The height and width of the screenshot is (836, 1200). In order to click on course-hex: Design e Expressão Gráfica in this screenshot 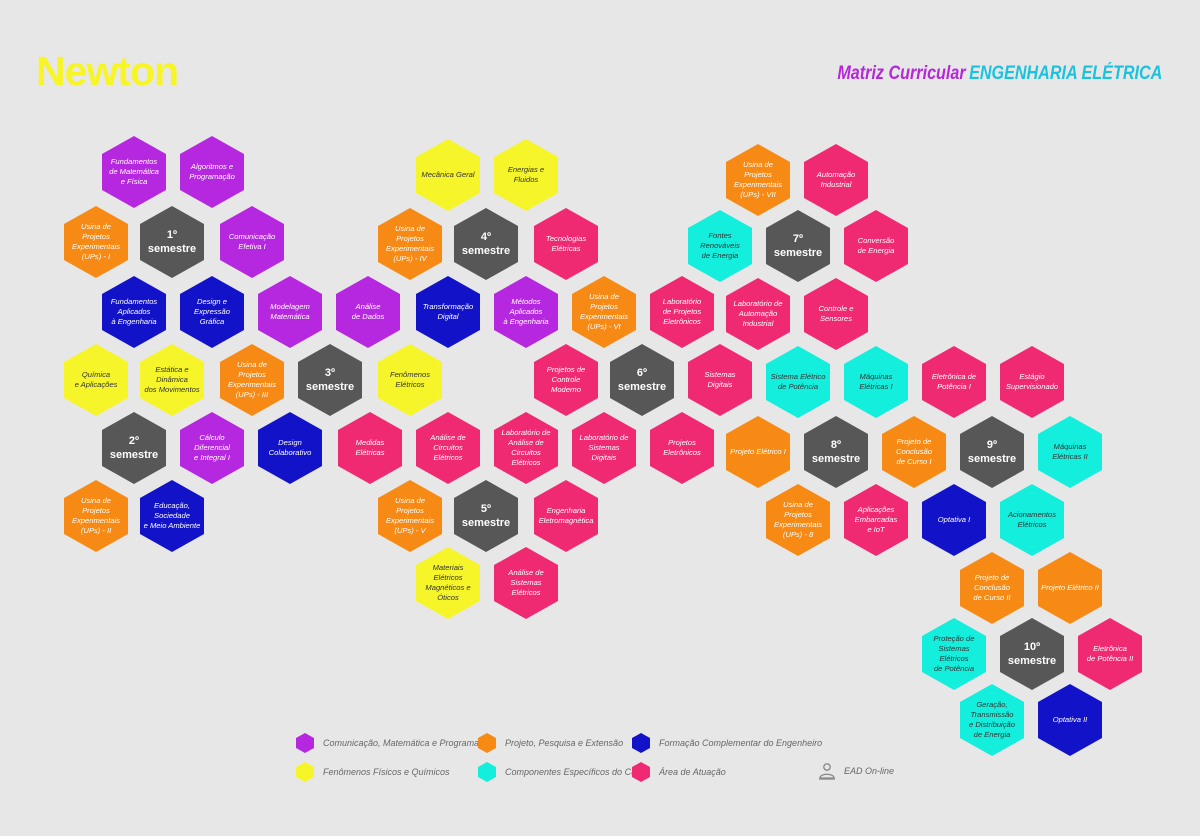, I will do `click(212, 312)`.